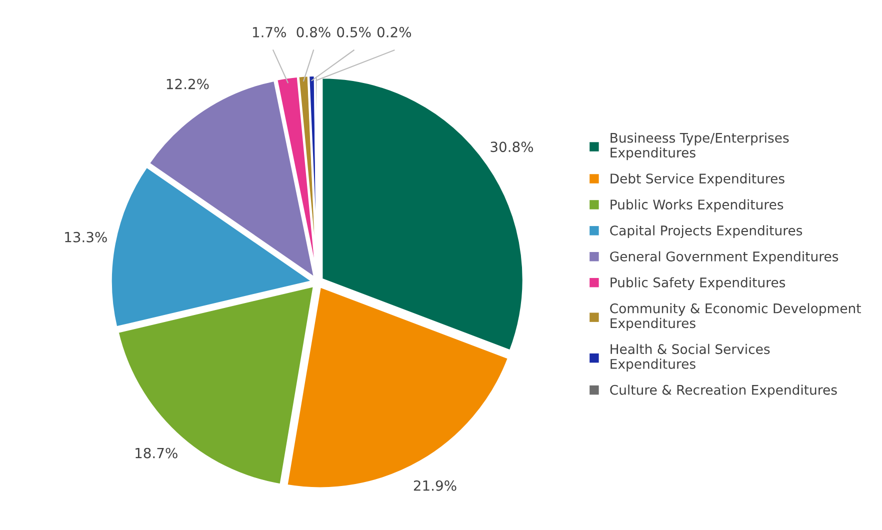  Describe the element at coordinates (512, 147) in the screenshot. I see `data-label: 30.8%` at that location.